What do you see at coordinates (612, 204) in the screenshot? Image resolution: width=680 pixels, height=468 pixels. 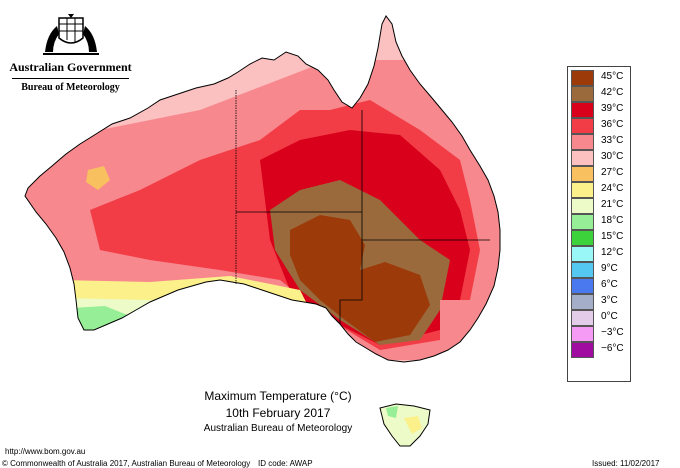 I see `legend-label: 21°C` at bounding box center [612, 204].